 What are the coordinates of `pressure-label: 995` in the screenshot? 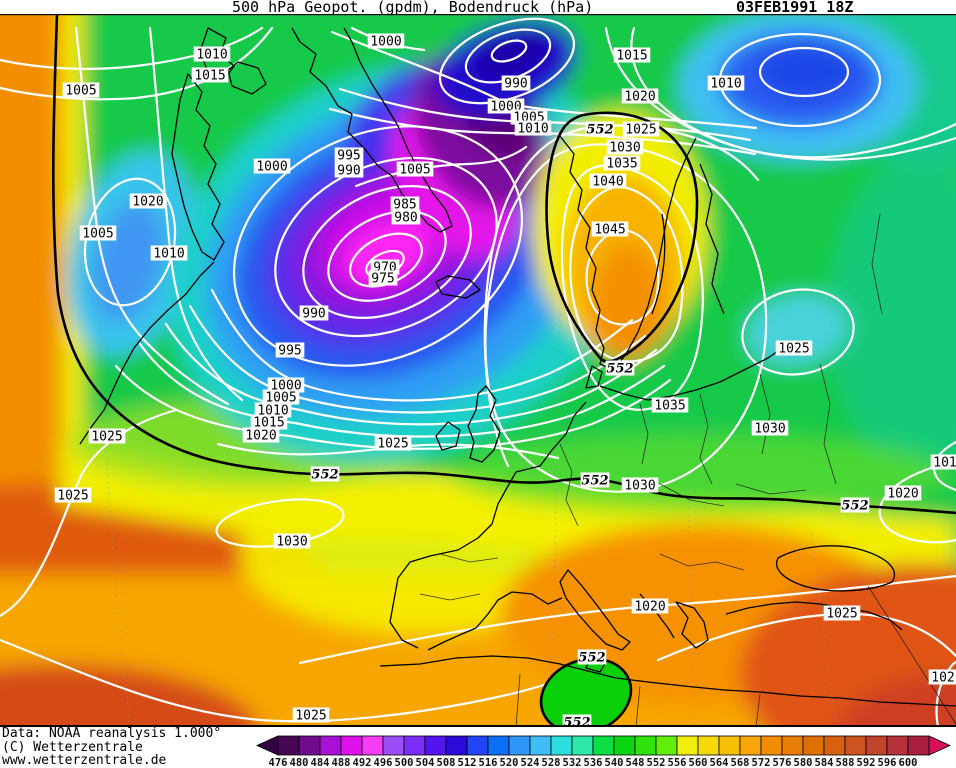 It's located at (290, 350).